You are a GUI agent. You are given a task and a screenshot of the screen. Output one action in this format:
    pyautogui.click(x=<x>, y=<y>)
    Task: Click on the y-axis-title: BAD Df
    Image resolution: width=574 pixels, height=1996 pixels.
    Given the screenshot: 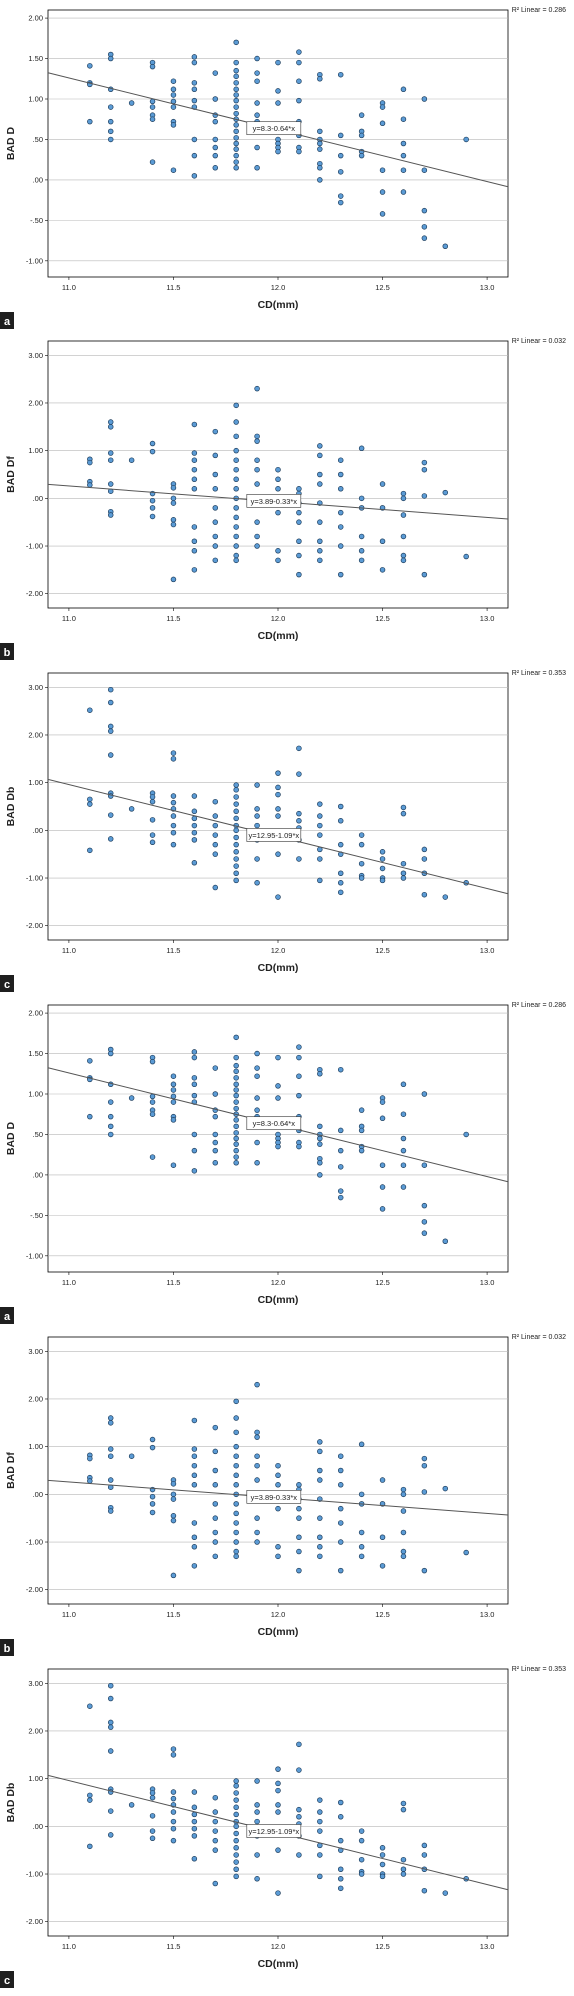 What is the action you would take?
    pyautogui.click(x=11, y=474)
    